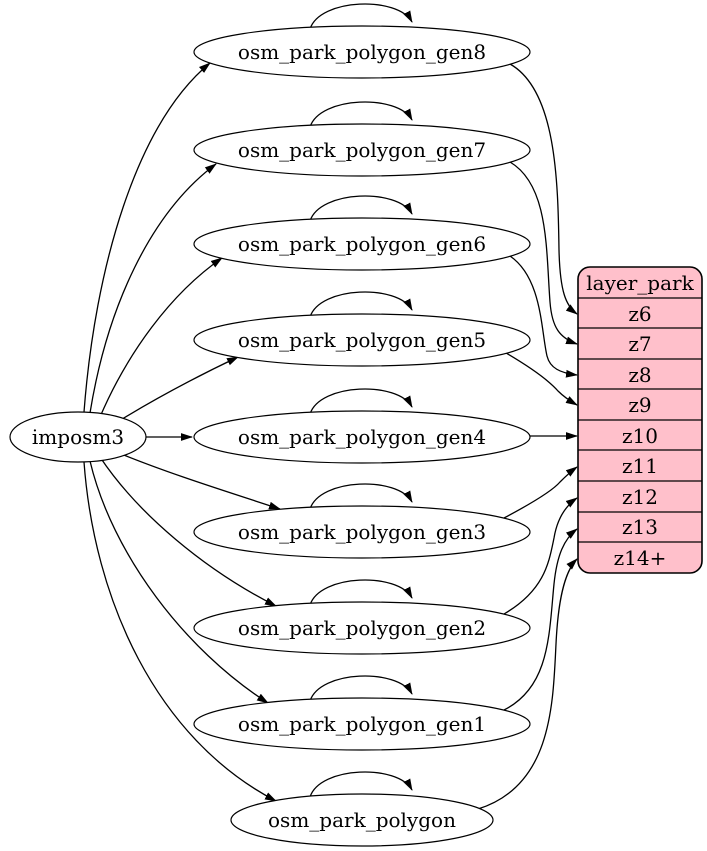 The height and width of the screenshot is (851, 707). Describe the element at coordinates (361, 688) in the screenshot. I see `self-loop-gen1` at that location.